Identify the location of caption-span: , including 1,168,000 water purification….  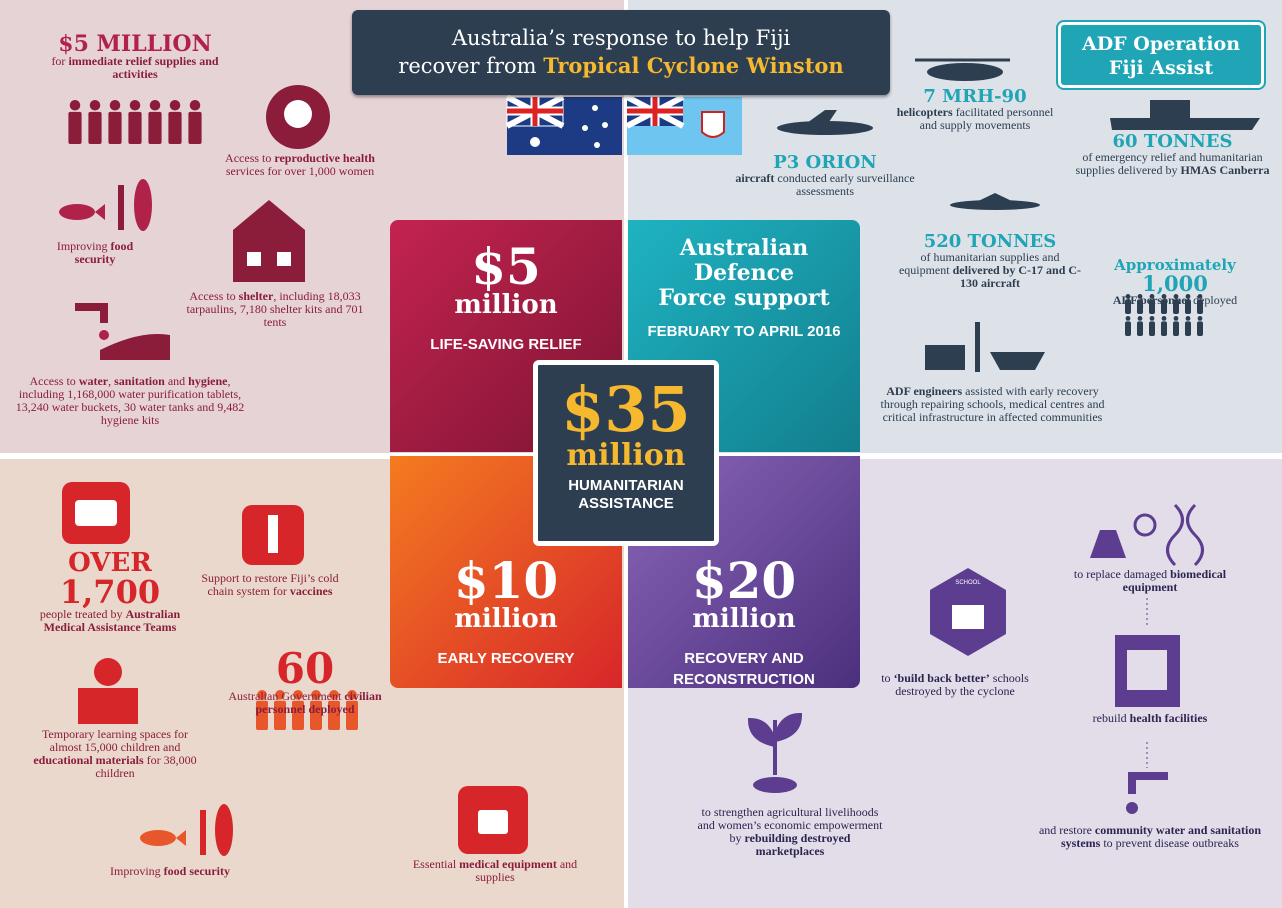
(130, 400).